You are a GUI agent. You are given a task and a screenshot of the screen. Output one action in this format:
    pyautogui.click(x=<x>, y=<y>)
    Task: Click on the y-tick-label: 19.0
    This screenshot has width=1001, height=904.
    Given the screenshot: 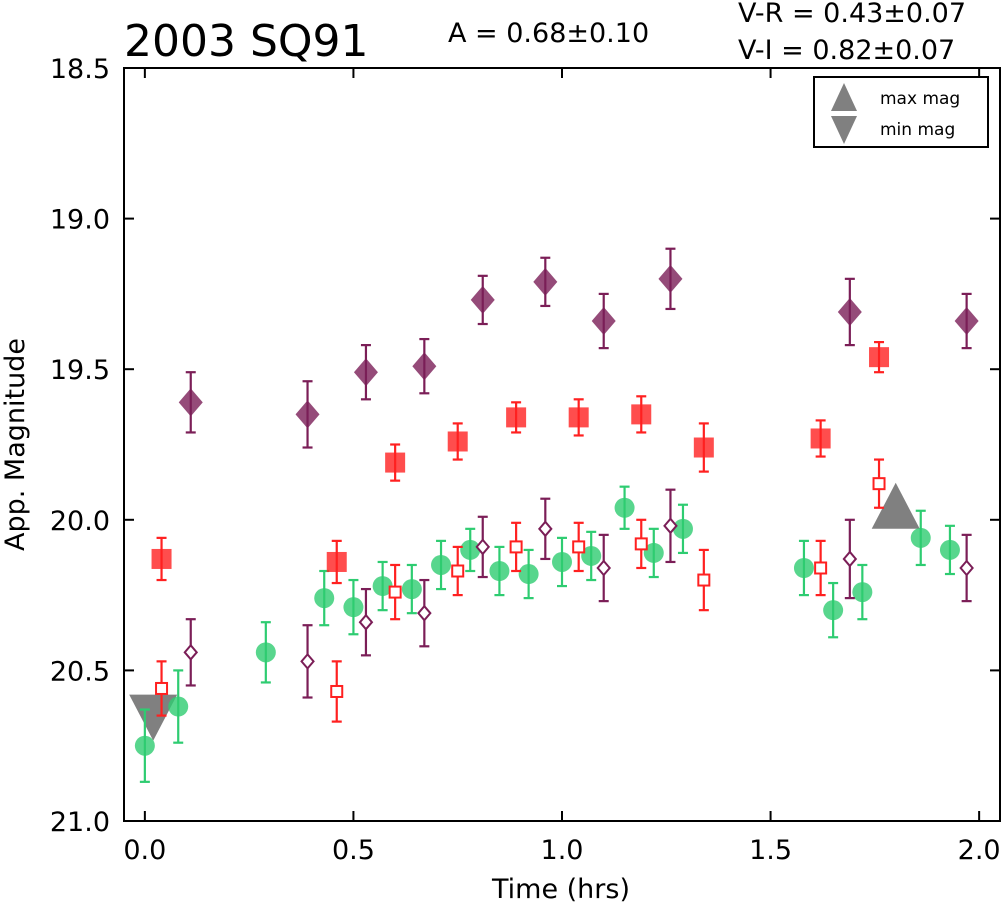 What is the action you would take?
    pyautogui.click(x=80, y=220)
    